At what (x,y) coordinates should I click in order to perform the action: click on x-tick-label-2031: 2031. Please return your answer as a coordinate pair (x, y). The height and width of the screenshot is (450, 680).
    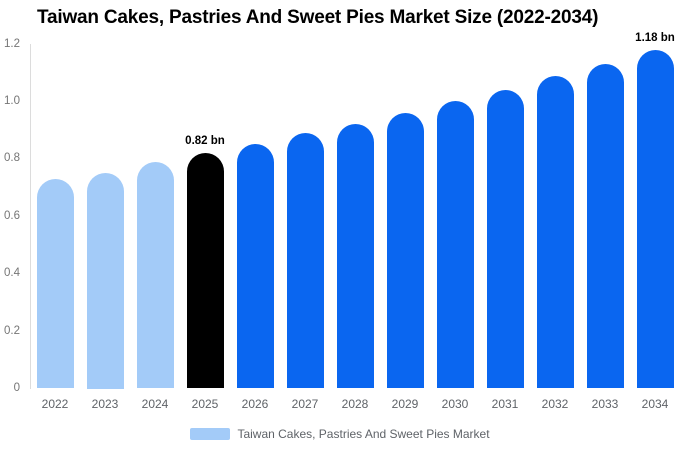
    Looking at the image, I should click on (505, 403).